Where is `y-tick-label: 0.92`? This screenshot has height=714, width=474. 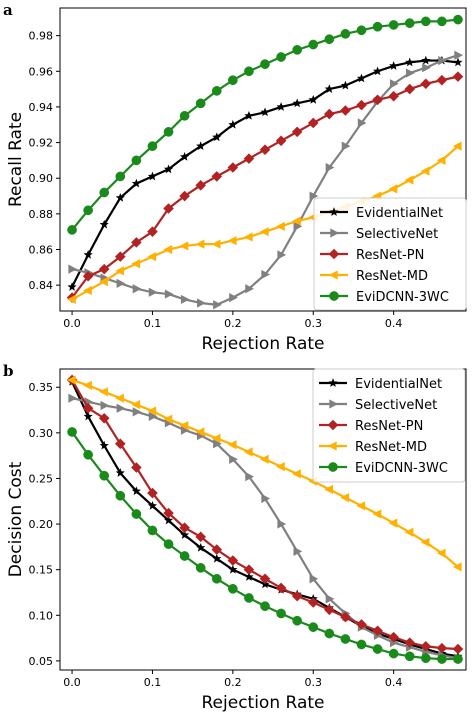
y-tick-label: 0.92 is located at coordinates (41, 143).